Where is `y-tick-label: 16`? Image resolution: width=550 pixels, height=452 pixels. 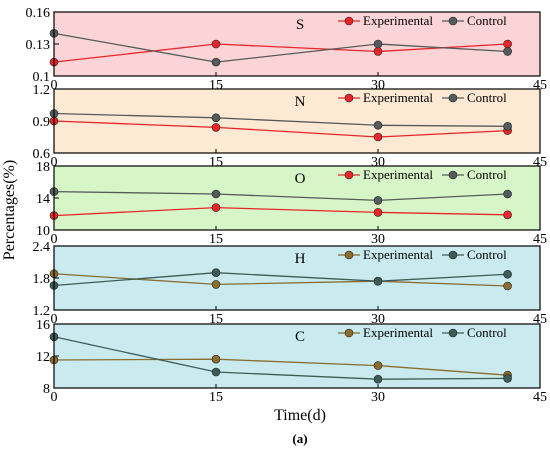 y-tick-label: 16 is located at coordinates (43, 325).